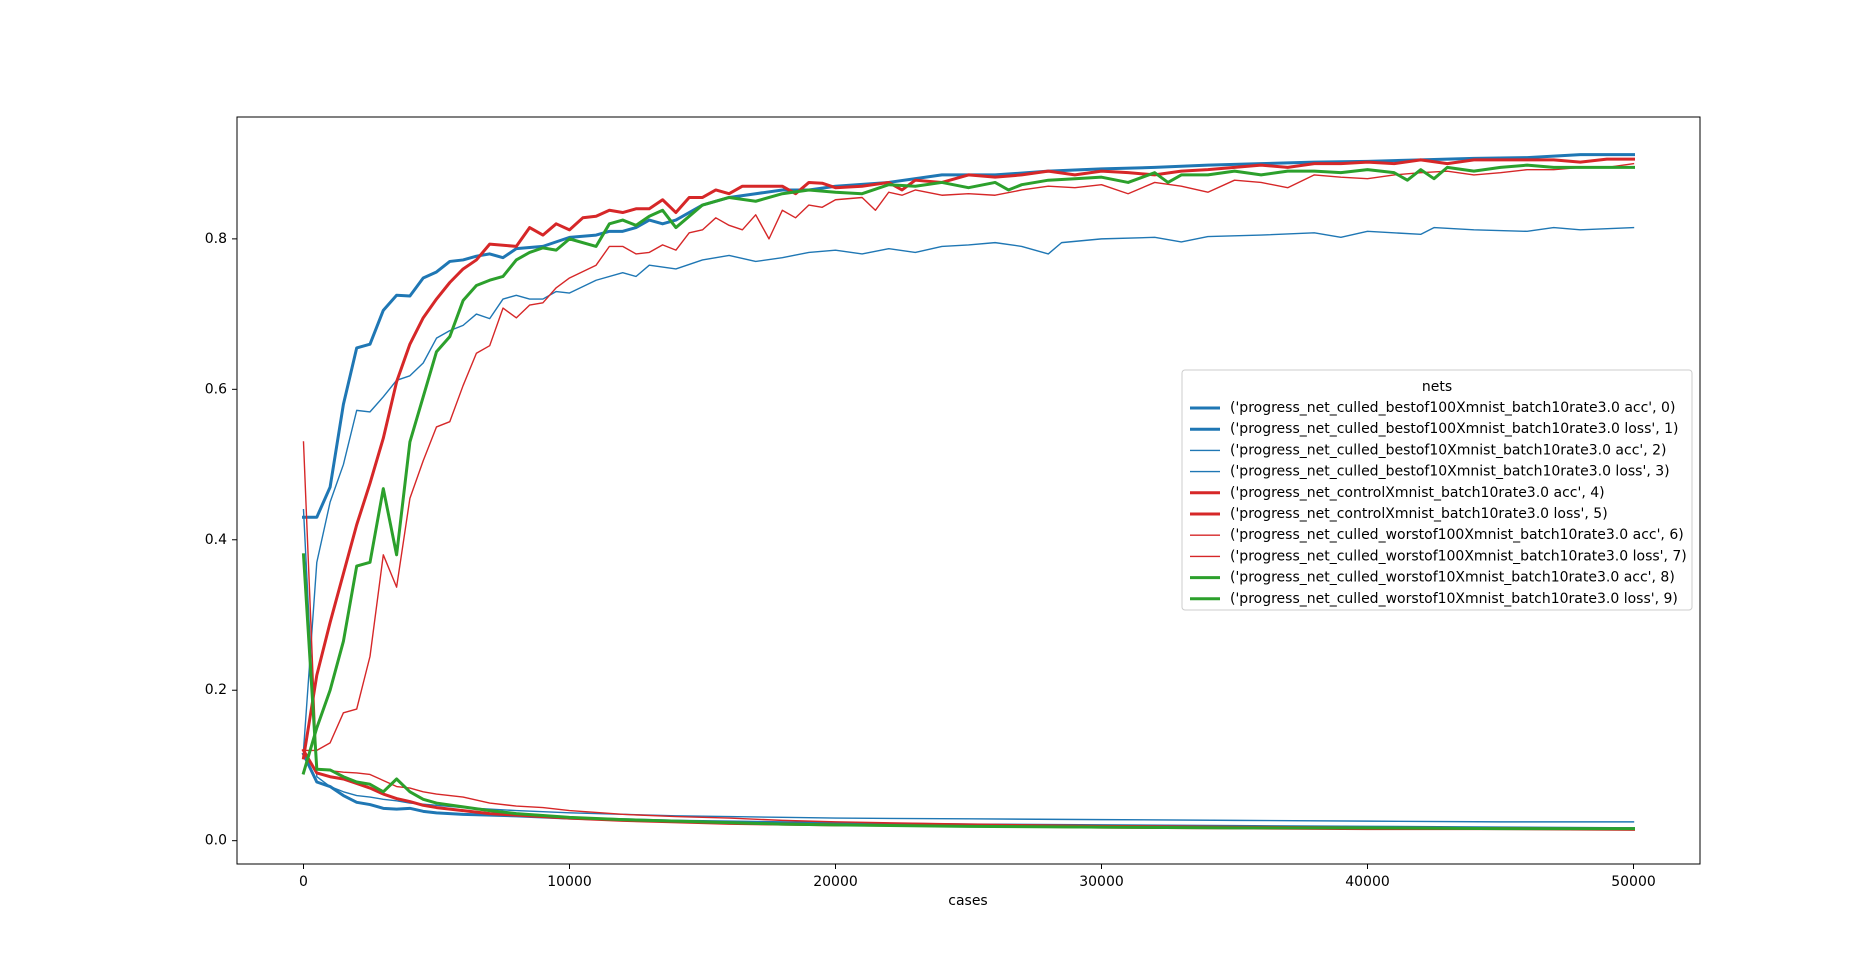 This screenshot has height=958, width=1863. I want to click on y-tick-label: 0.4, so click(216, 540).